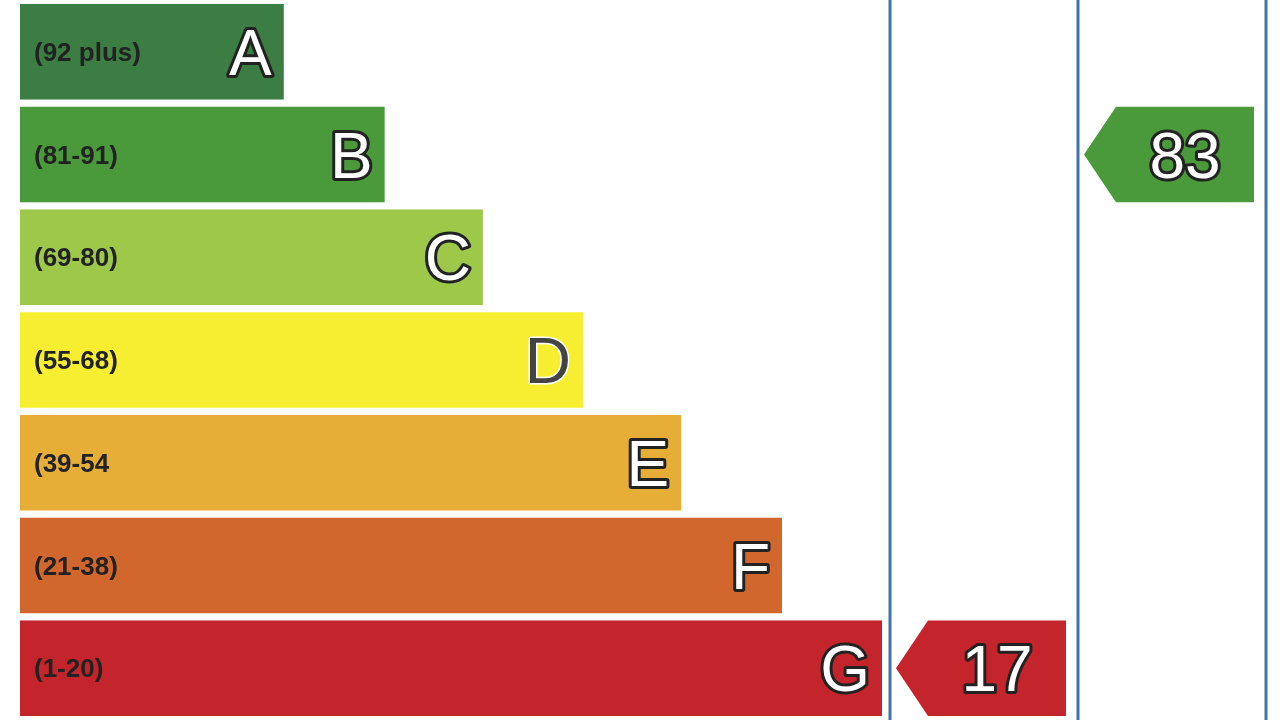 This screenshot has height=720, width=1280. What do you see at coordinates (76, 154) in the screenshot?
I see `annotation: (81-91)` at bounding box center [76, 154].